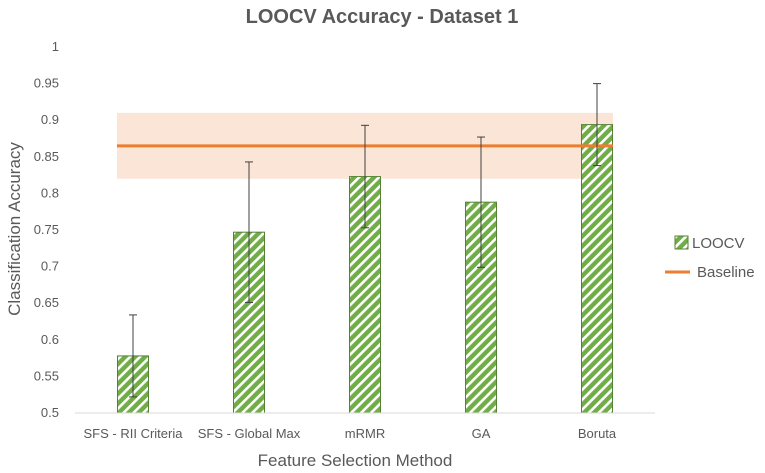 This screenshot has height=473, width=765. I want to click on bar, so click(597, 269).